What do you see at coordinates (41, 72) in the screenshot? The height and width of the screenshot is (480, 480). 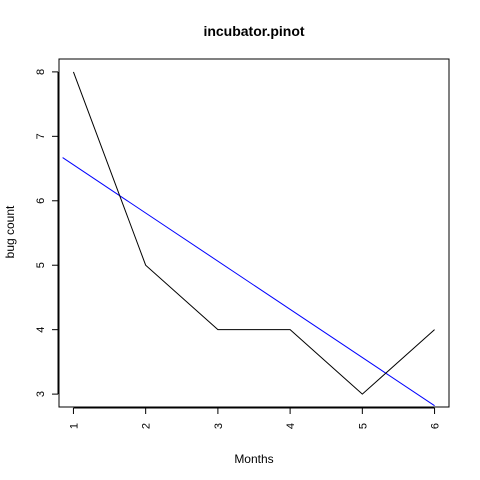 I see `y-tick-label: 8` at bounding box center [41, 72].